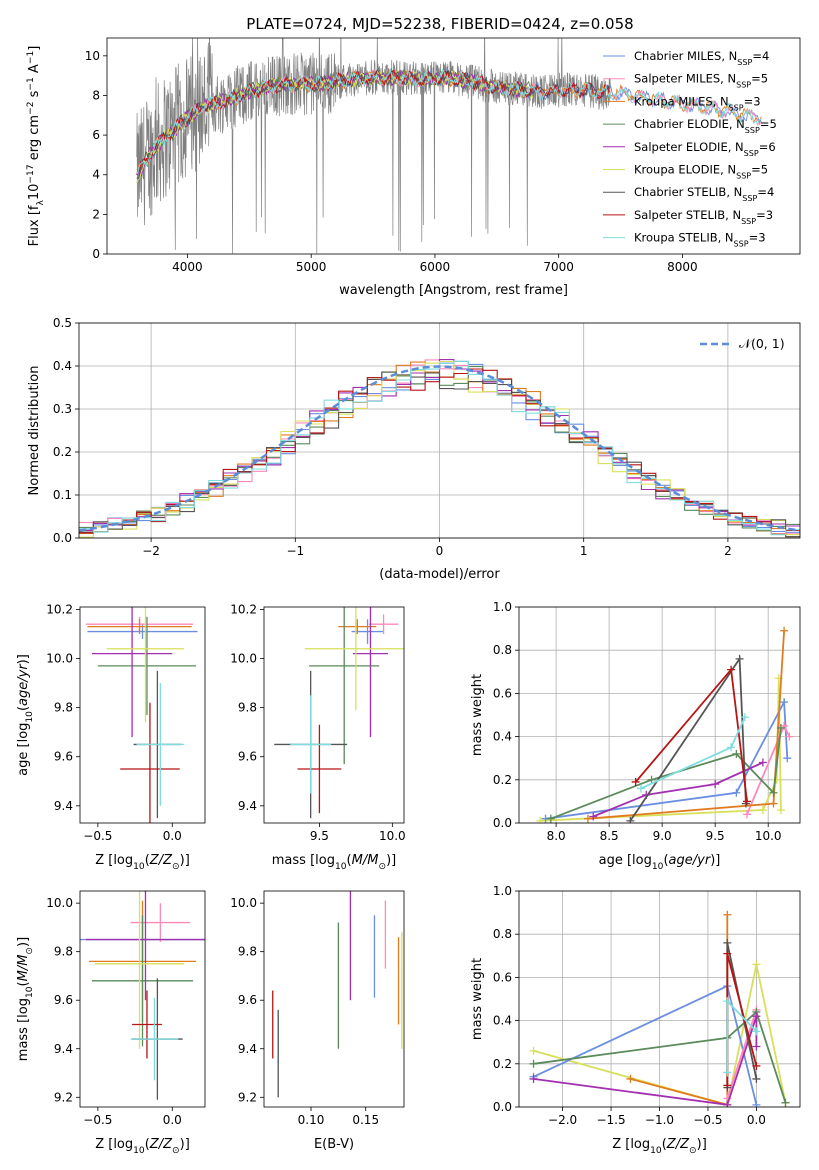  I want to click on x-axis-label: age [log10(age/yr)], so click(660, 862).